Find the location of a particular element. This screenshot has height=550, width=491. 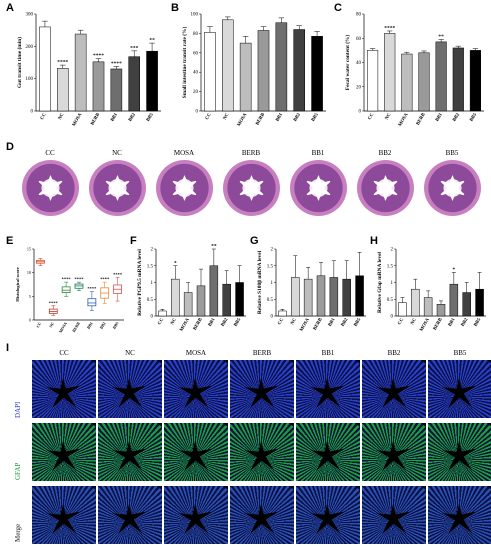

panel-label-f: F is located at coordinates (133, 241).